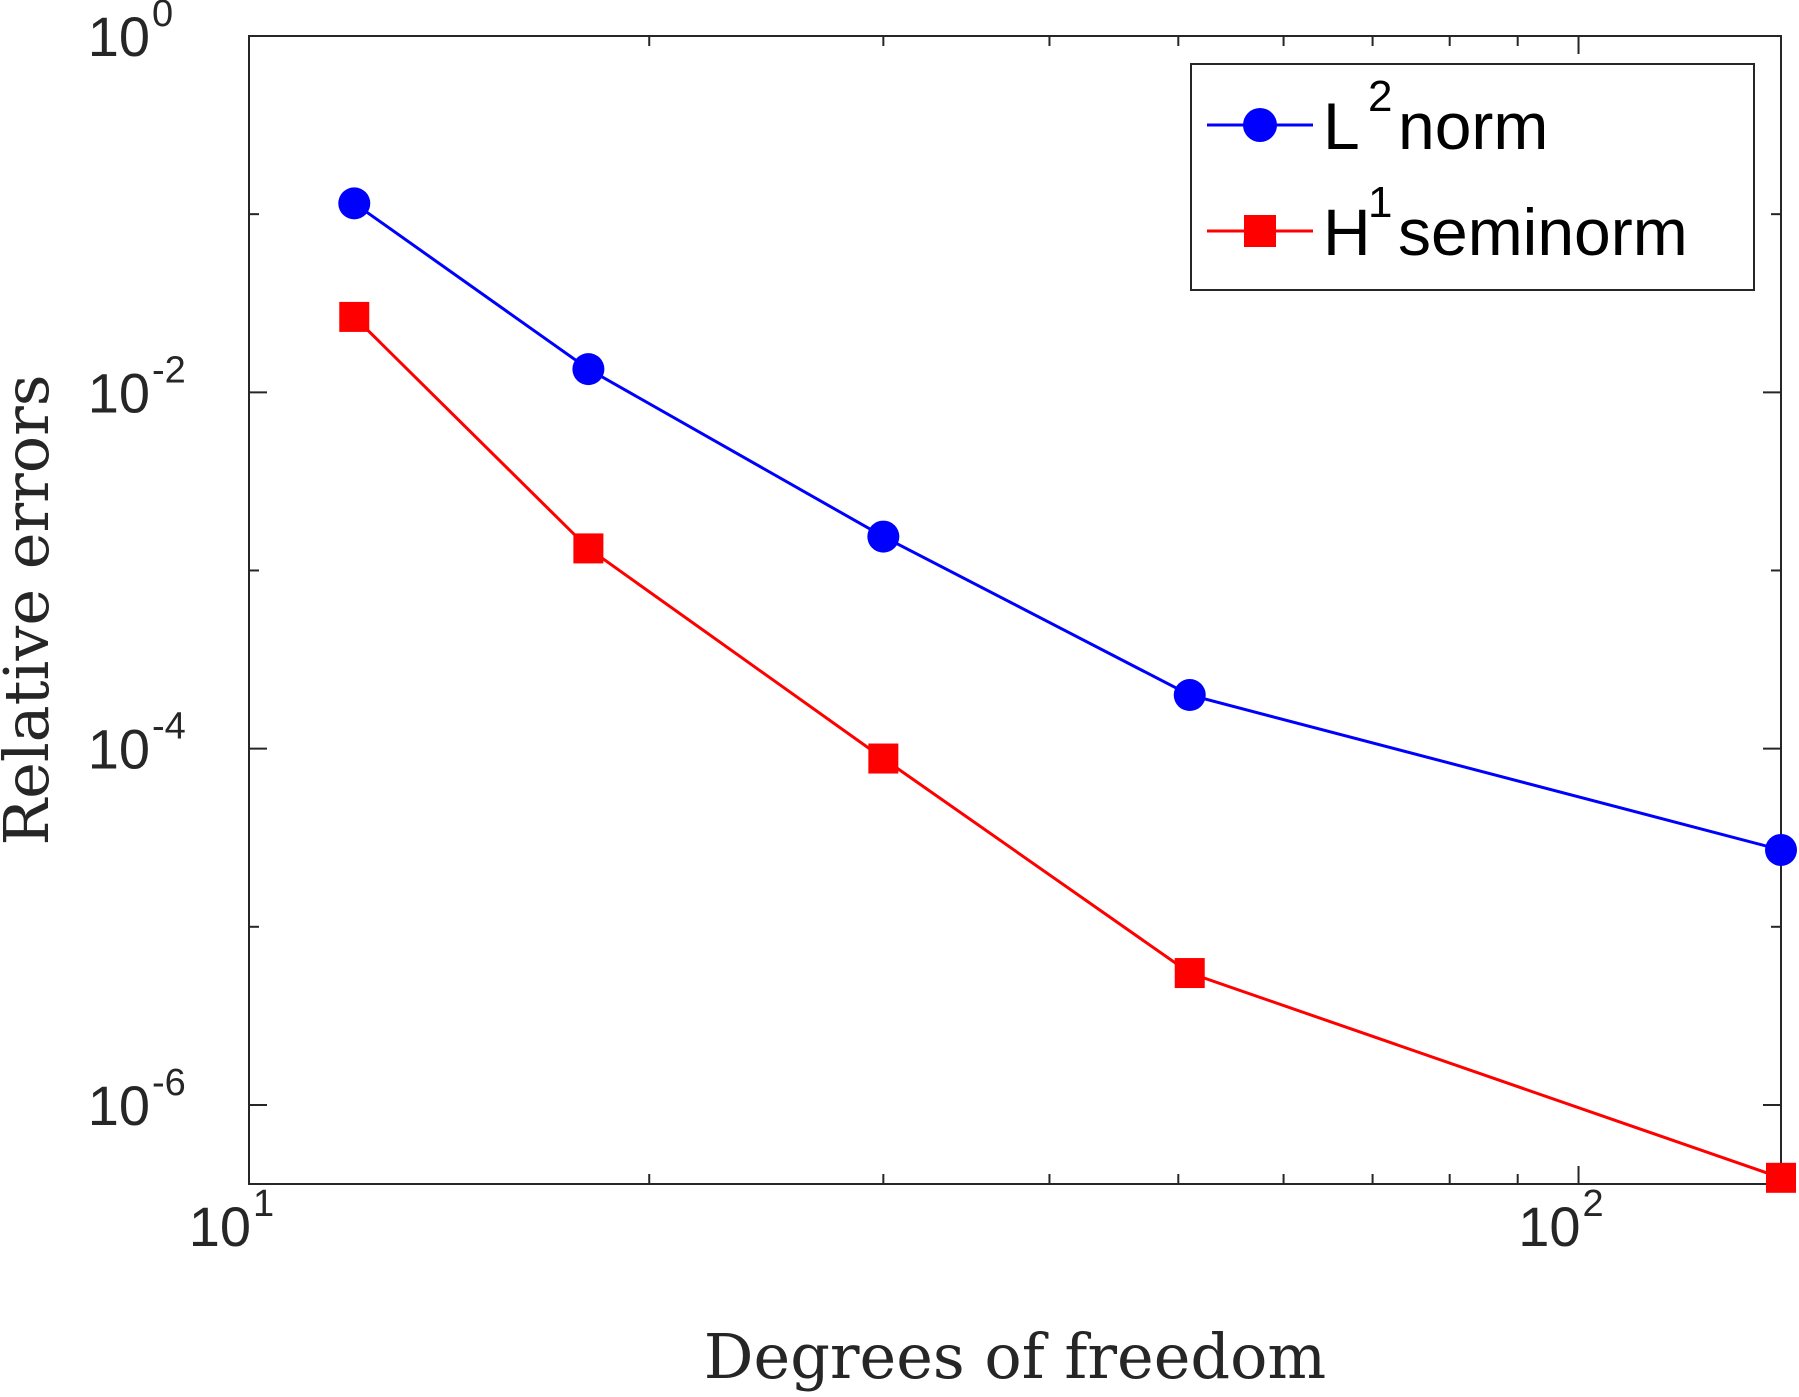 Image resolution: width=1799 pixels, height=1397 pixels. Describe the element at coordinates (263, 1204) in the screenshot. I see `x-tick-label-exponent: 1` at that location.